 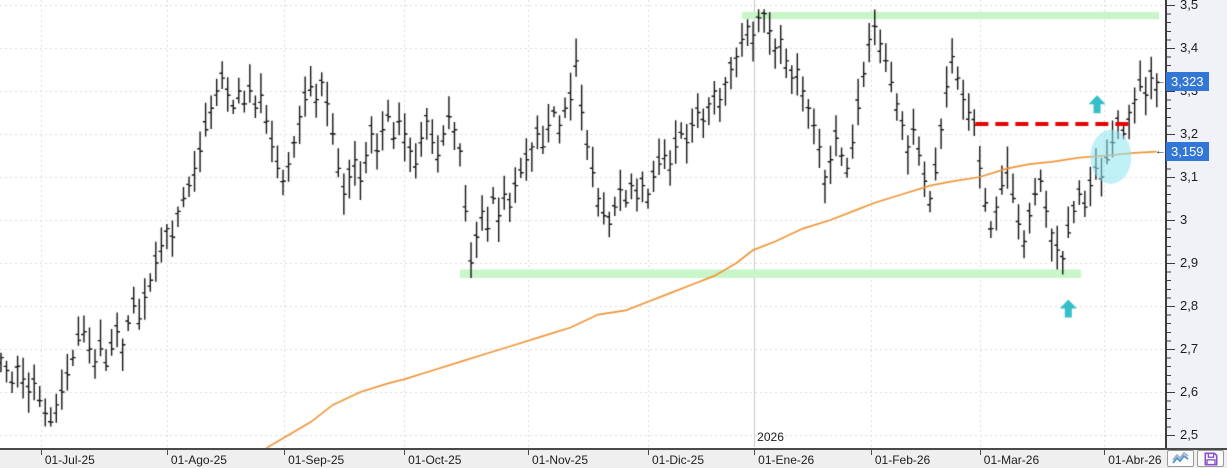 I want to click on date-axis-label: 01-Abr-26, so click(x=1133, y=458).